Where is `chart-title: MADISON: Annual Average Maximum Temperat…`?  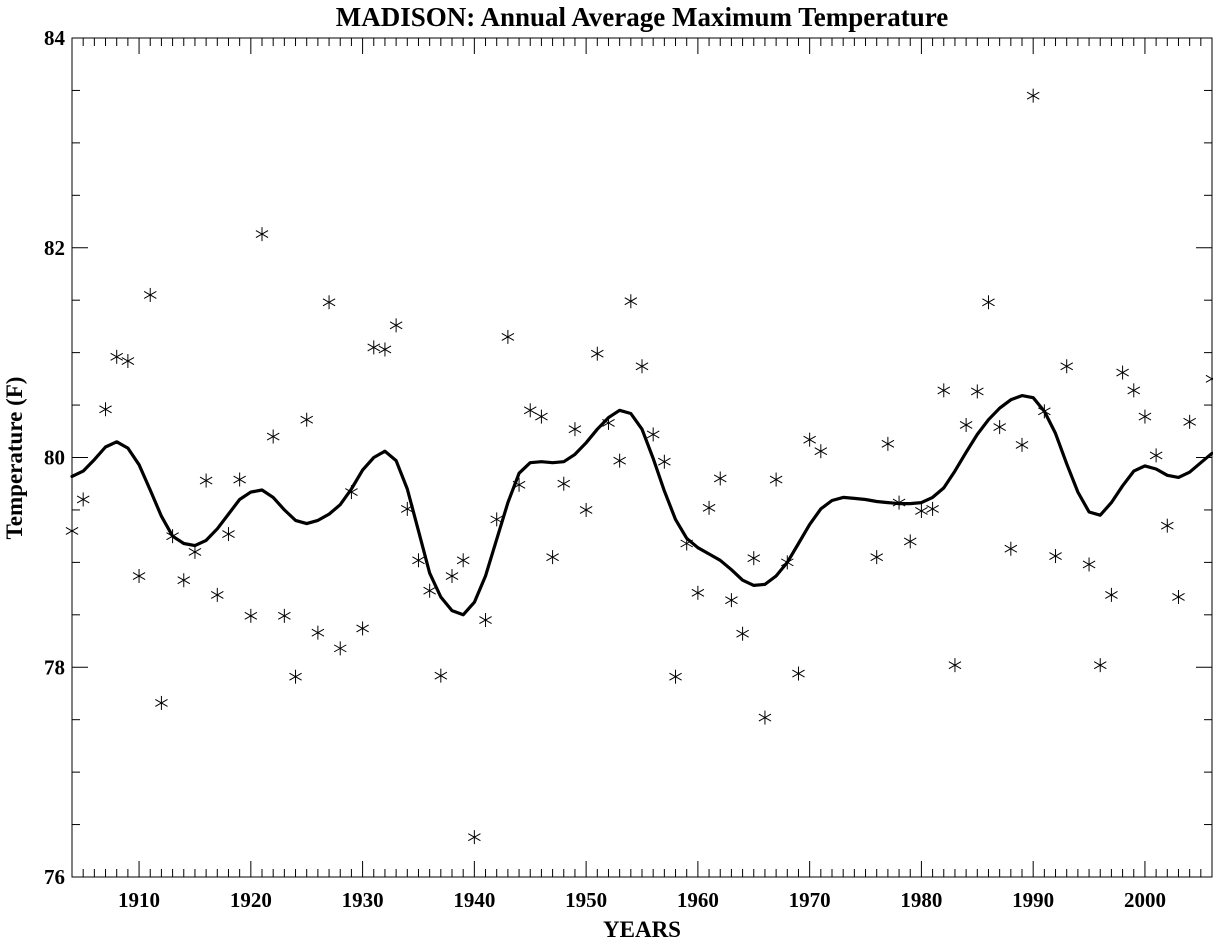
chart-title: MADISON: Annual Average Maximum Temperat… is located at coordinates (642, 17).